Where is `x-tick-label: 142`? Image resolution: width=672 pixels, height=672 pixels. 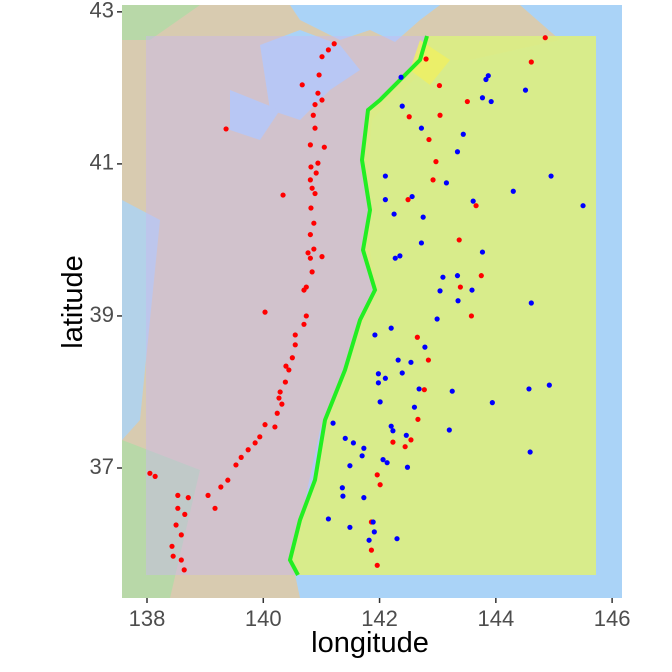
x-tick-label: 142 is located at coordinates (379, 618).